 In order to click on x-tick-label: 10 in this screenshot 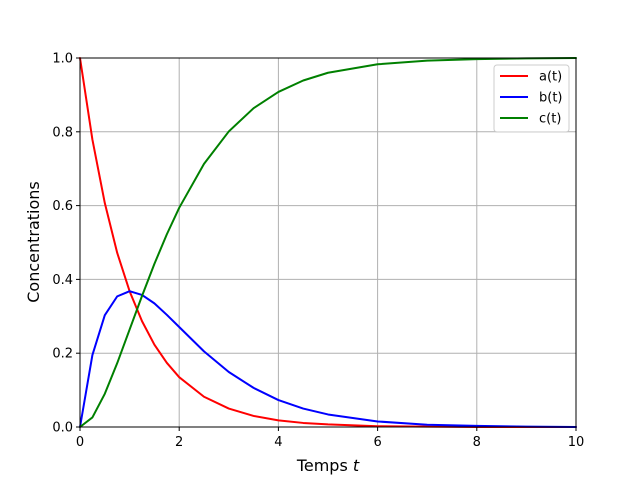, I will do `click(576, 442)`.